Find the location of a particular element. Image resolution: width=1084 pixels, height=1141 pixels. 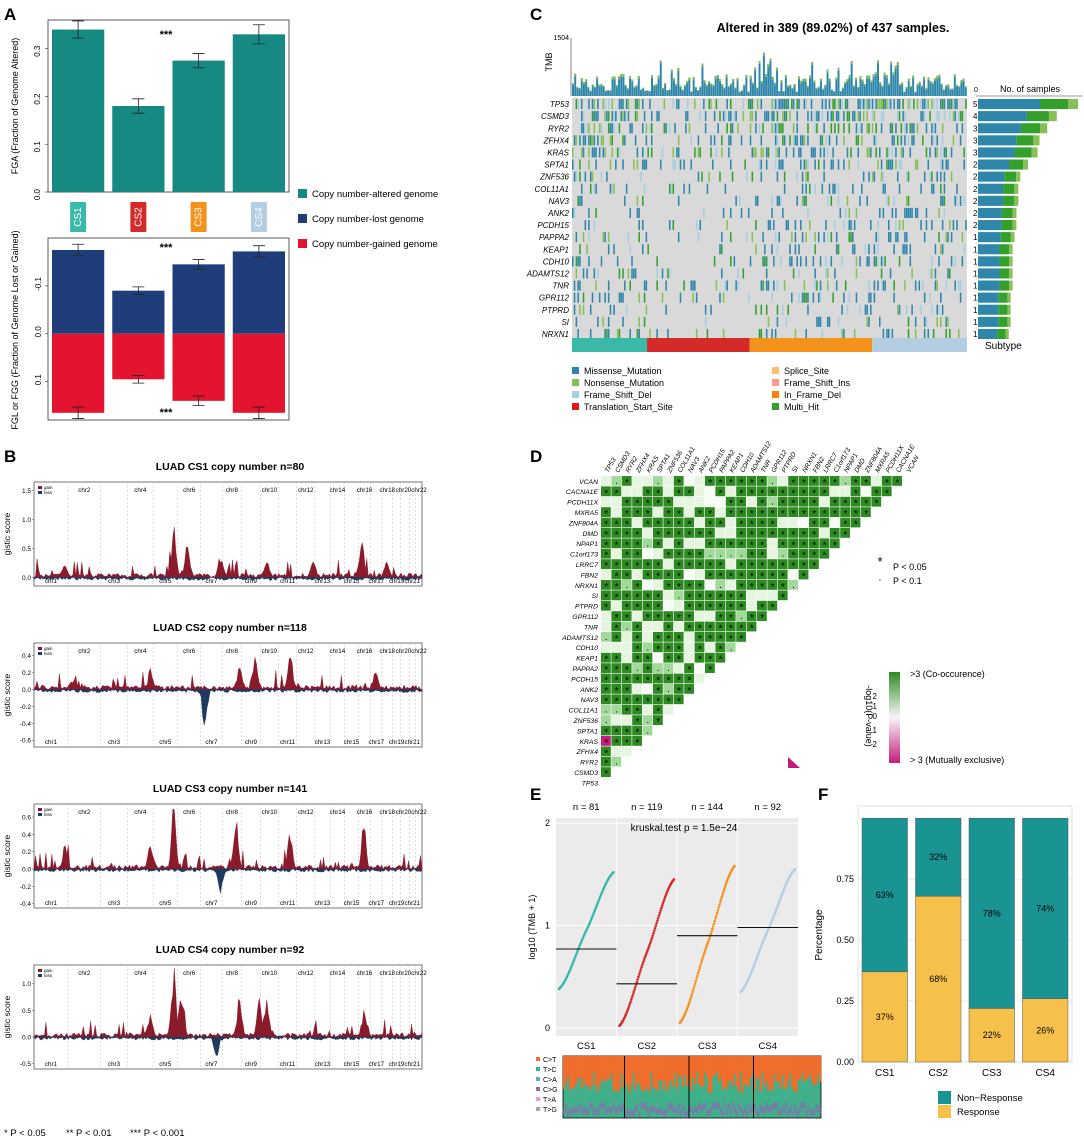

b-chr-bottom: chr9 is located at coordinates (251, 903).